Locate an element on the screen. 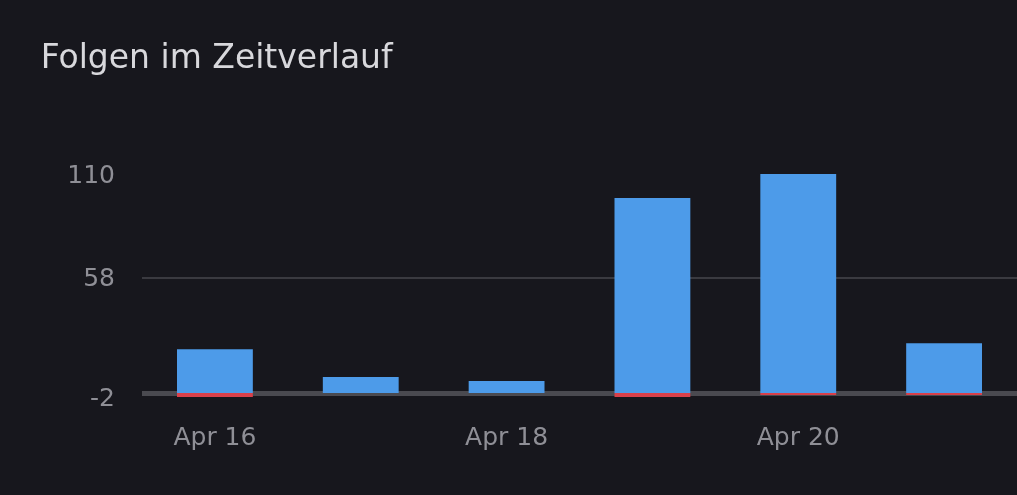 This screenshot has width=1017, height=495. y-tick-label: 58 is located at coordinates (99, 278).